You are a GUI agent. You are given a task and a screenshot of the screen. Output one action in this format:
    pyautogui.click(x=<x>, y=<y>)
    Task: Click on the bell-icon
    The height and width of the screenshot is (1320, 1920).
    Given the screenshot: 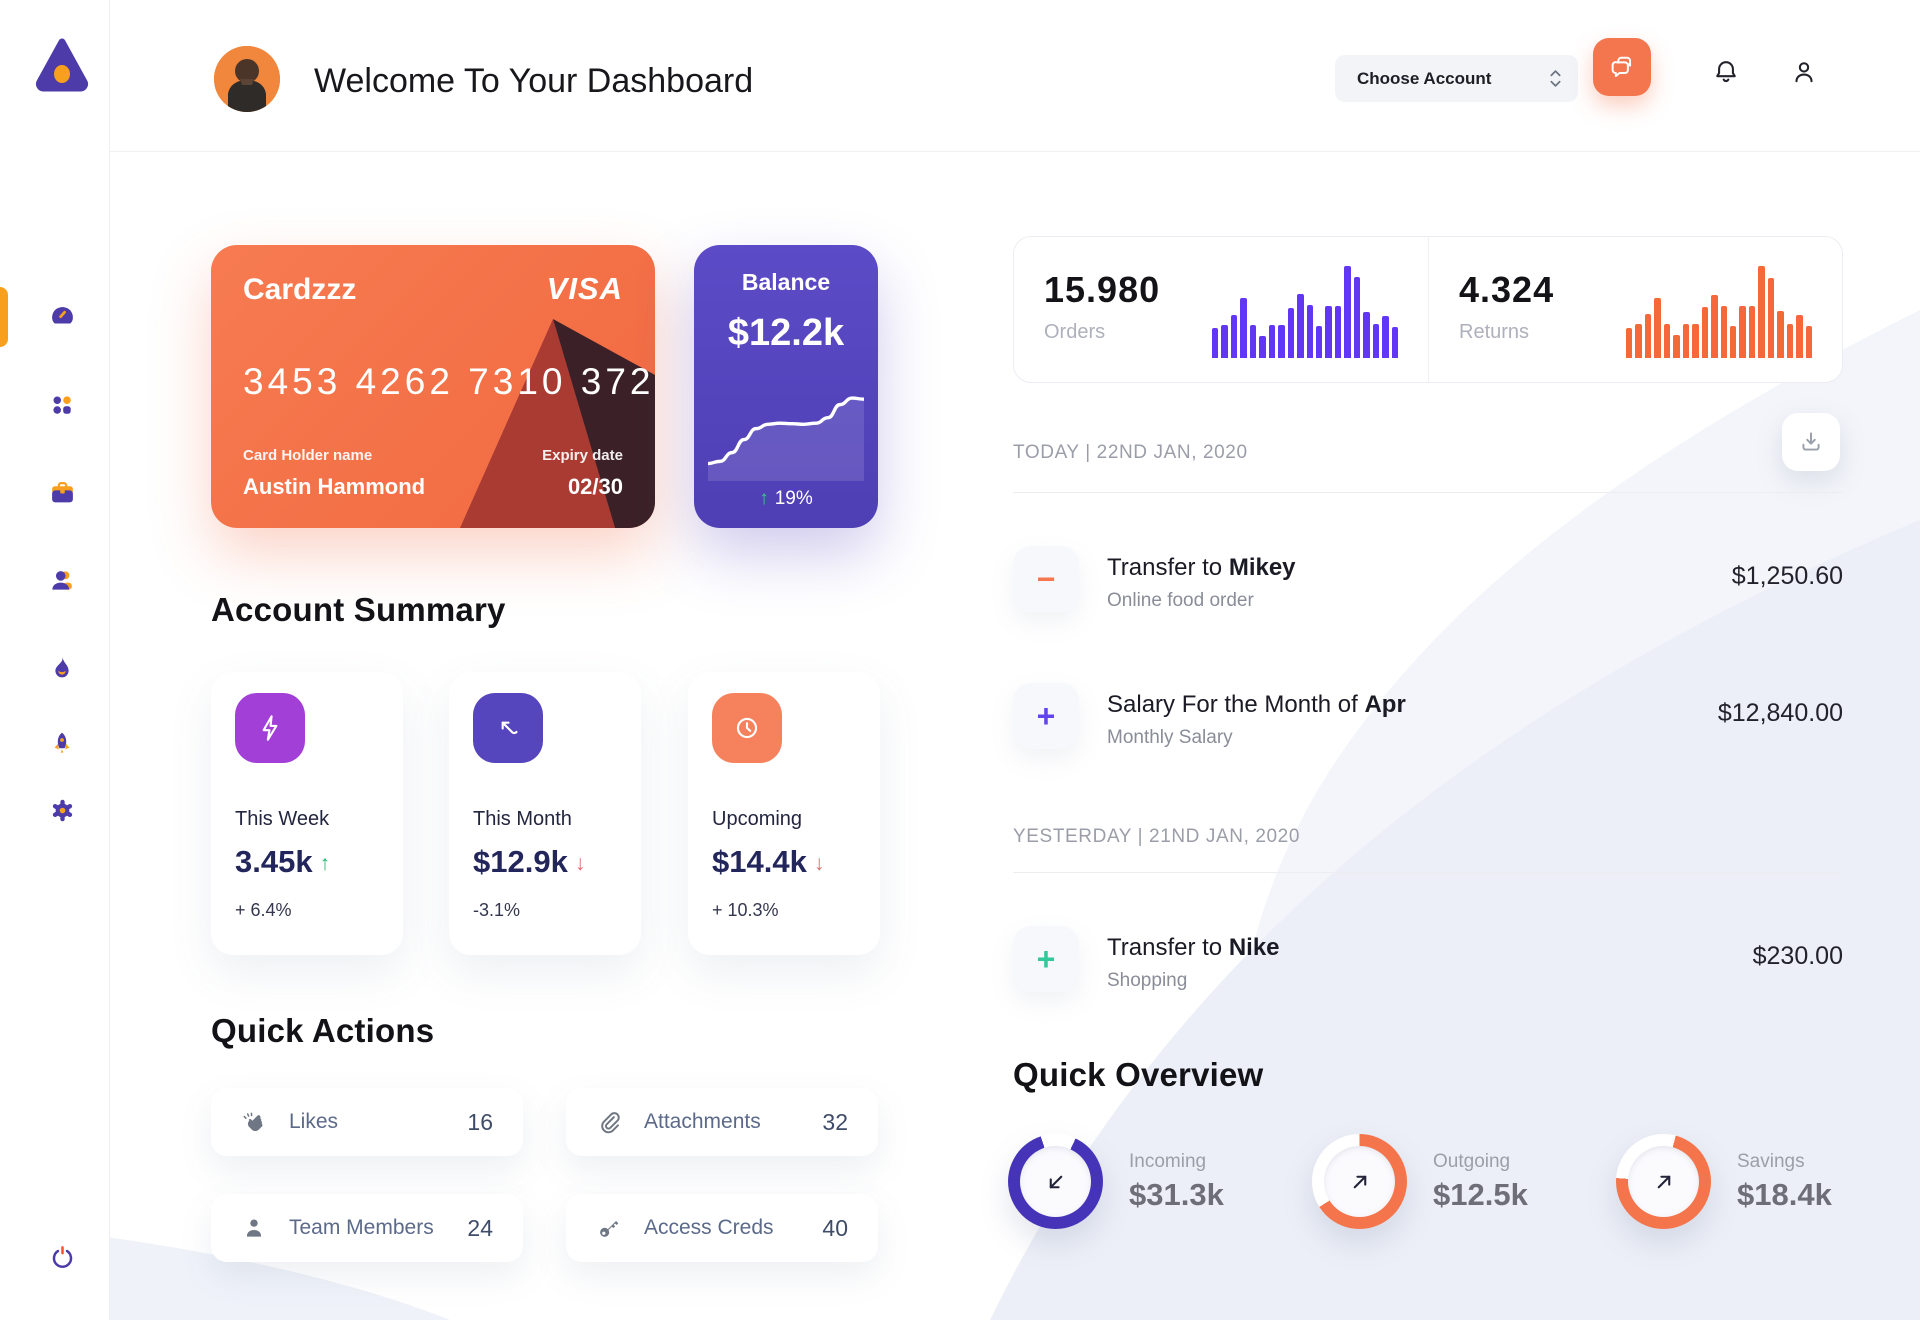 What is the action you would take?
    pyautogui.click(x=1726, y=72)
    